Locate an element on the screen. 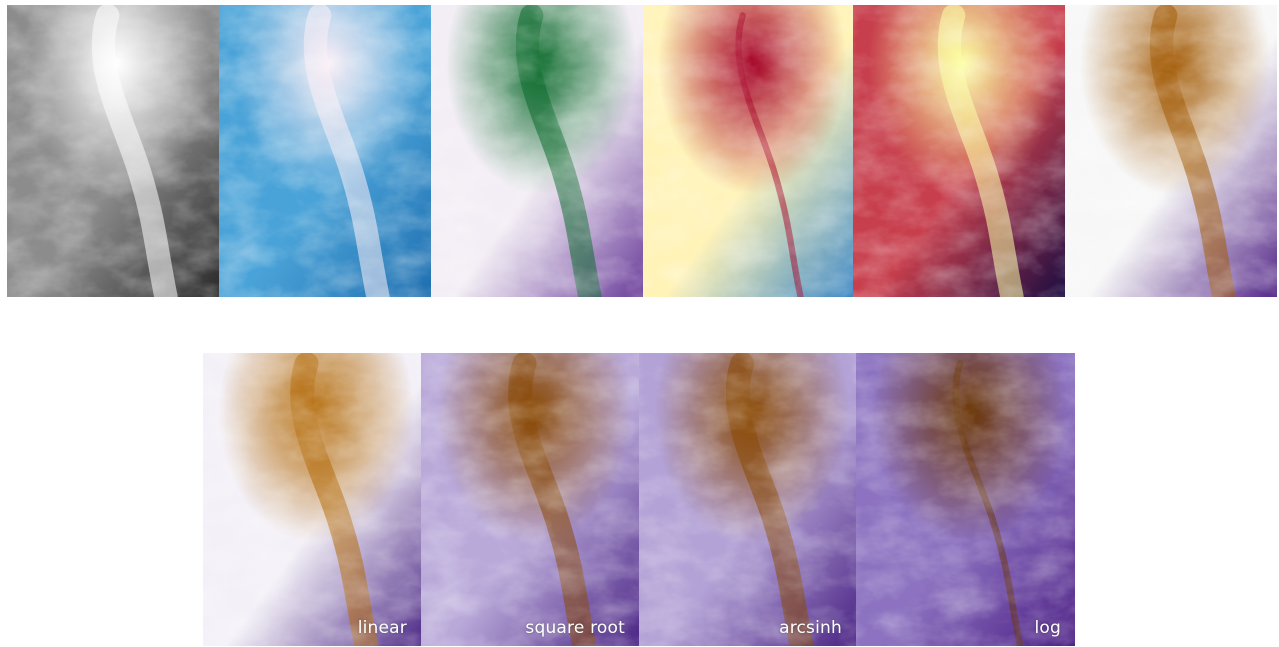  colormap-tile-blue is located at coordinates (325, 151).